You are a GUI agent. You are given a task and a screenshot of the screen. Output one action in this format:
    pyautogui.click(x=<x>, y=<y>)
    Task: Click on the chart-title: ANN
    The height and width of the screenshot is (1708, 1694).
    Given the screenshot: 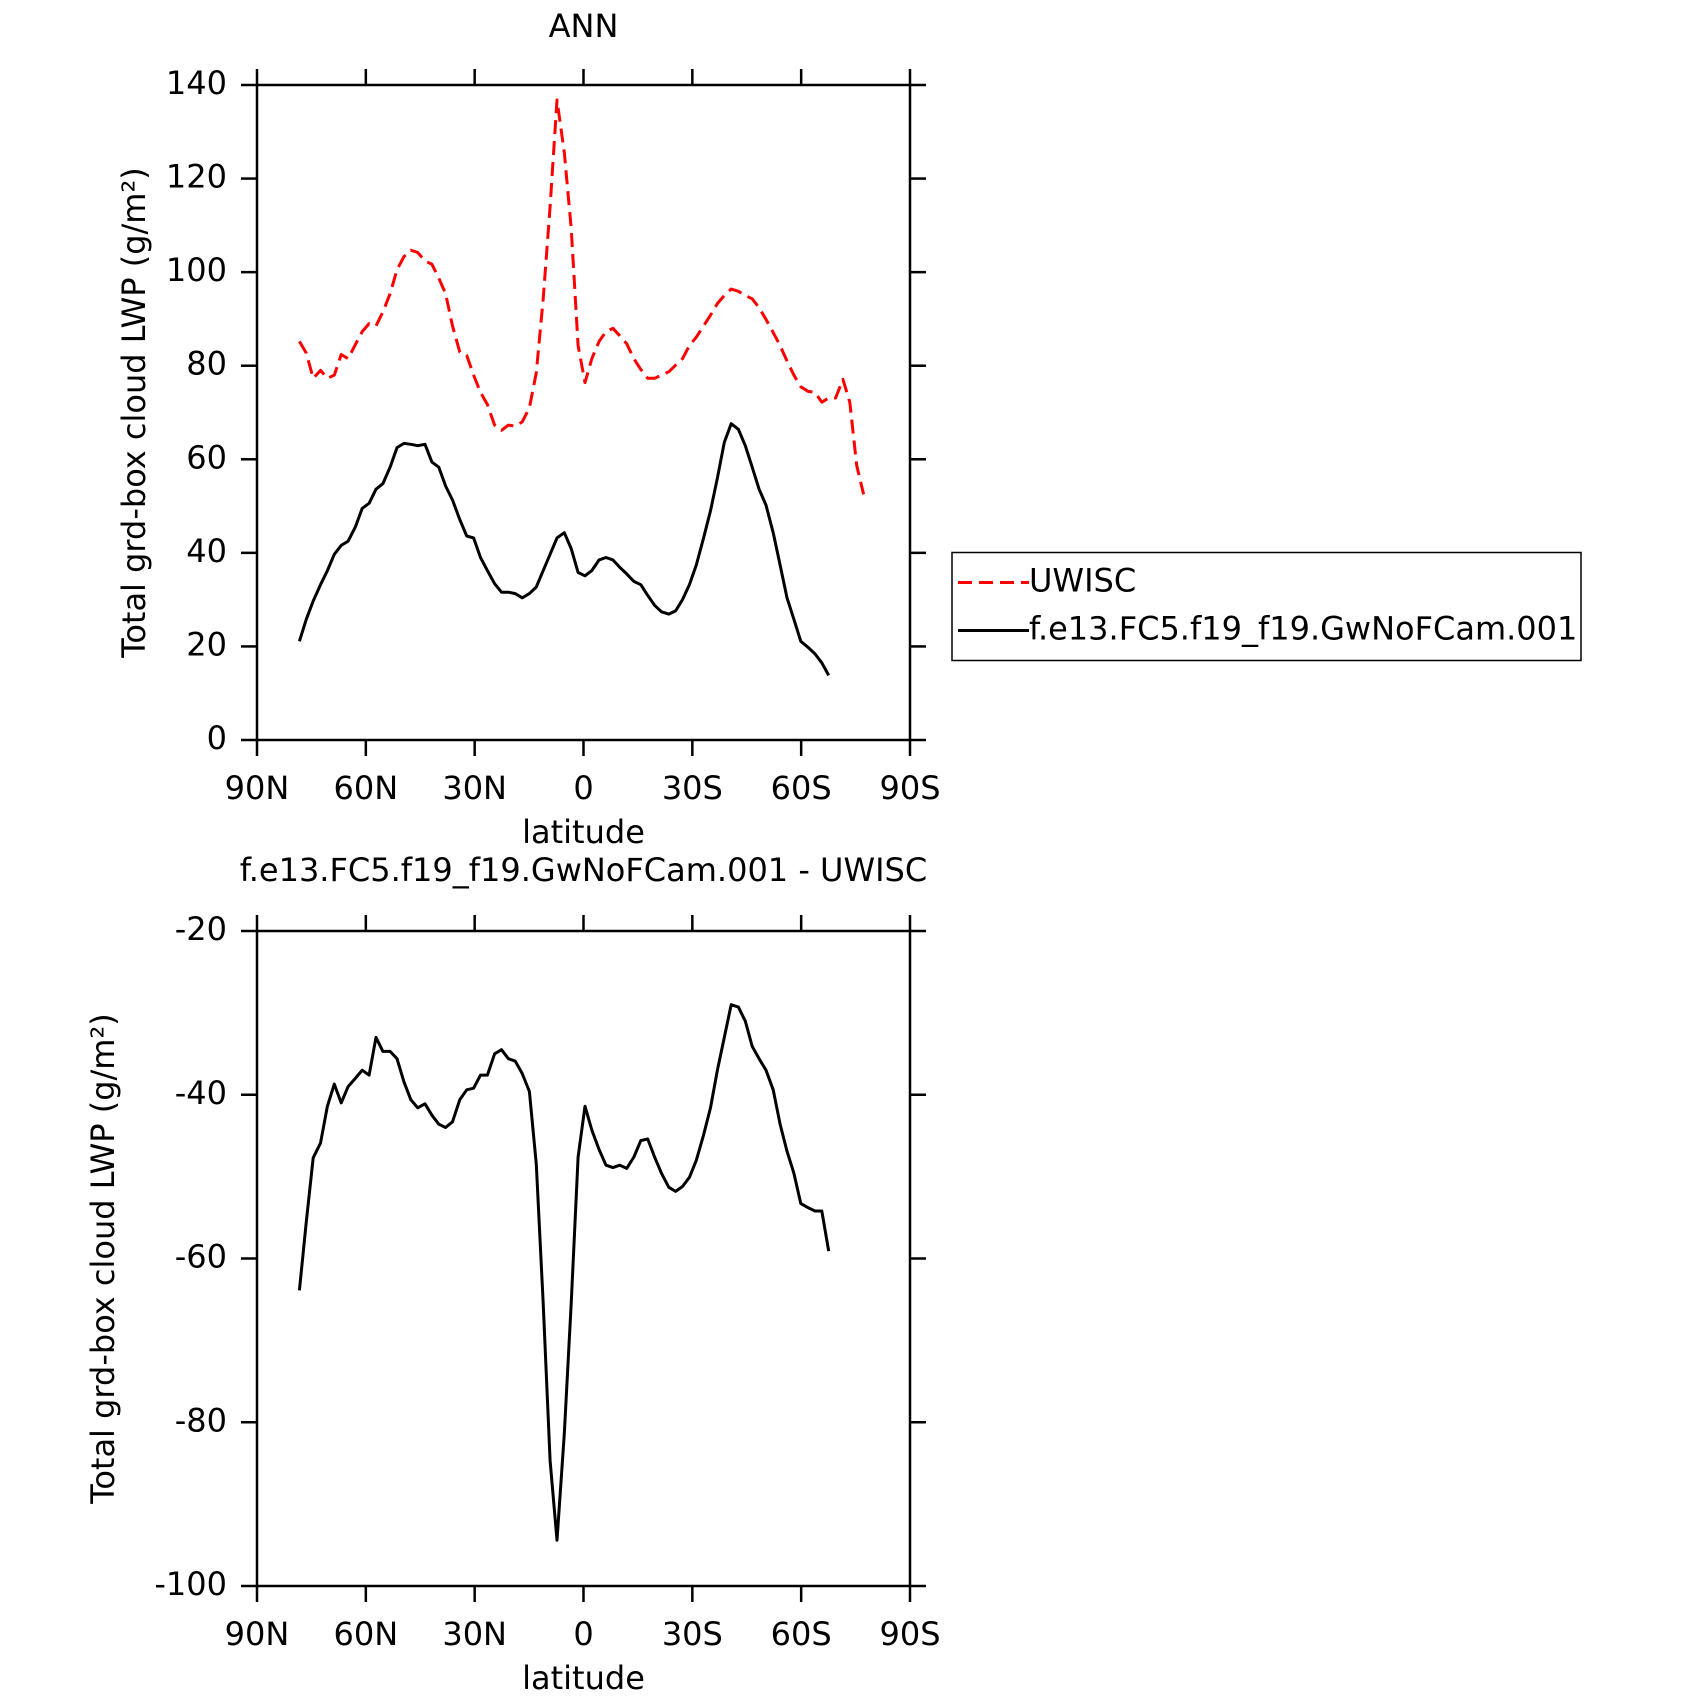 What is the action you would take?
    pyautogui.click(x=584, y=26)
    